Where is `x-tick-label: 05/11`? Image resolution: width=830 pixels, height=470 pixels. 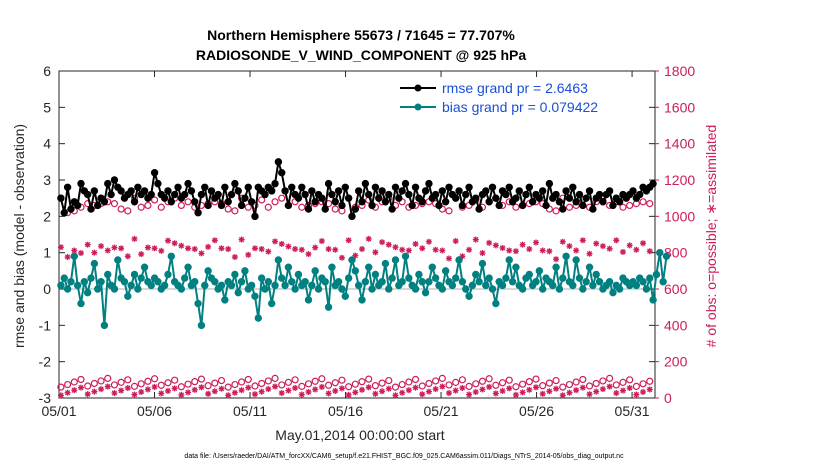
x-tick-label: 05/11 is located at coordinates (250, 411).